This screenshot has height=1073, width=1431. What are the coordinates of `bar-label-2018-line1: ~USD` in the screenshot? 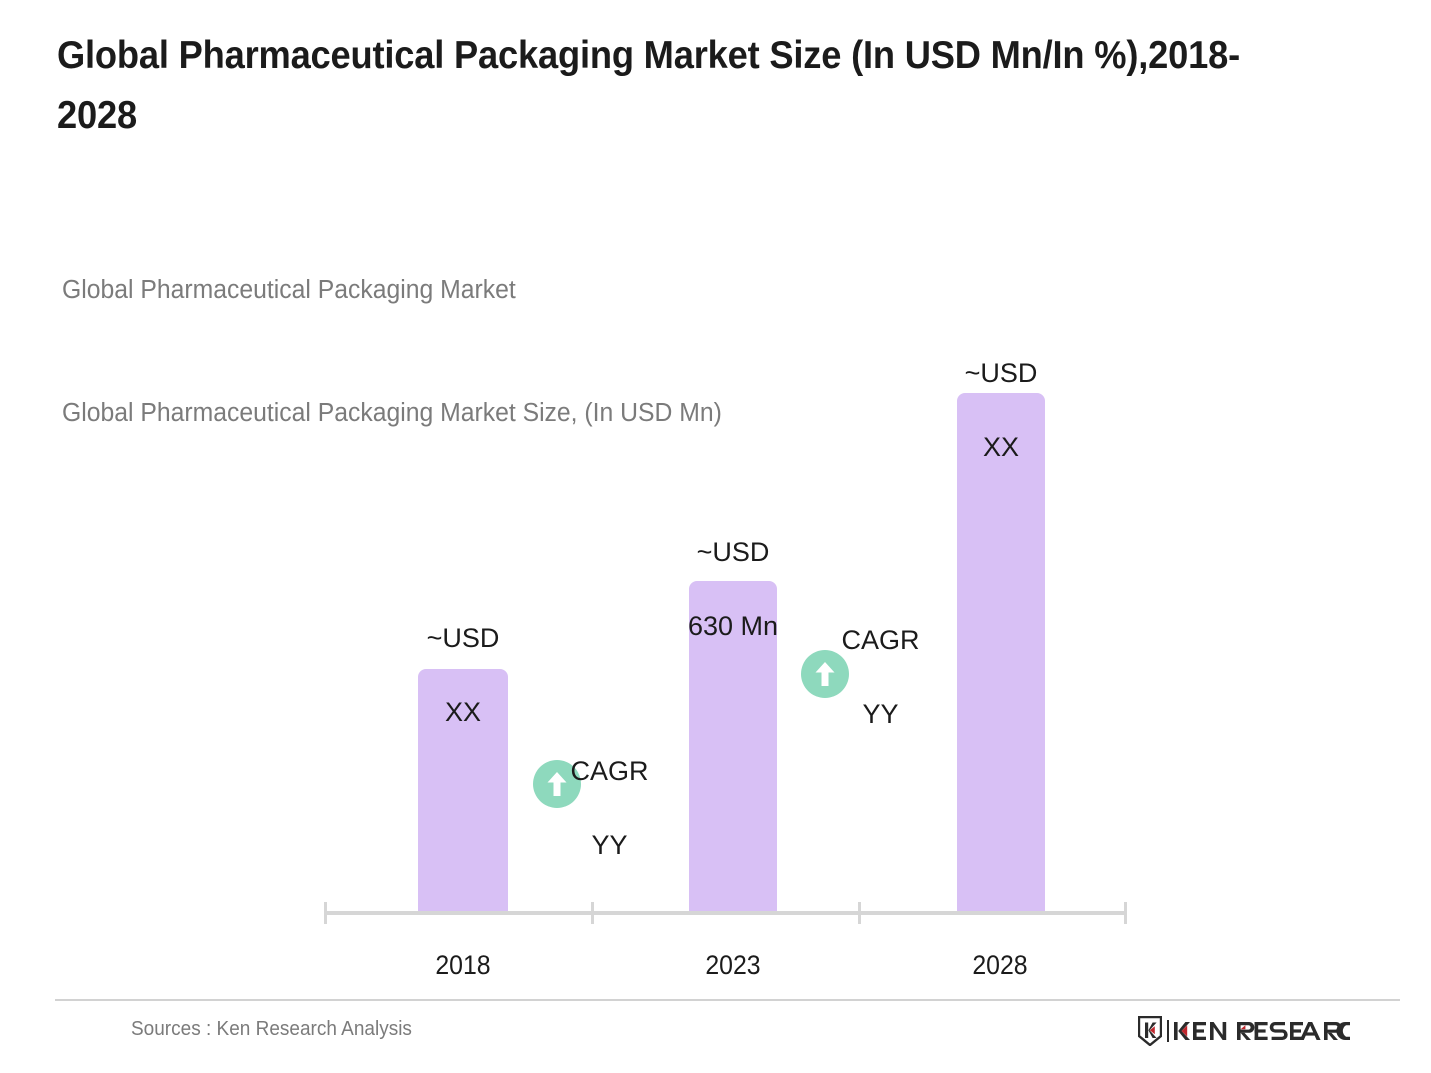 It's located at (463, 638).